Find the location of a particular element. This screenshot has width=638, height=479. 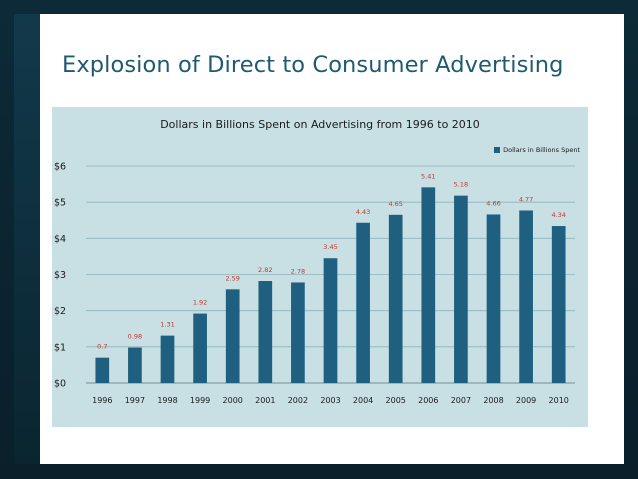

bar-value-label: 3.45 is located at coordinates (330, 247).